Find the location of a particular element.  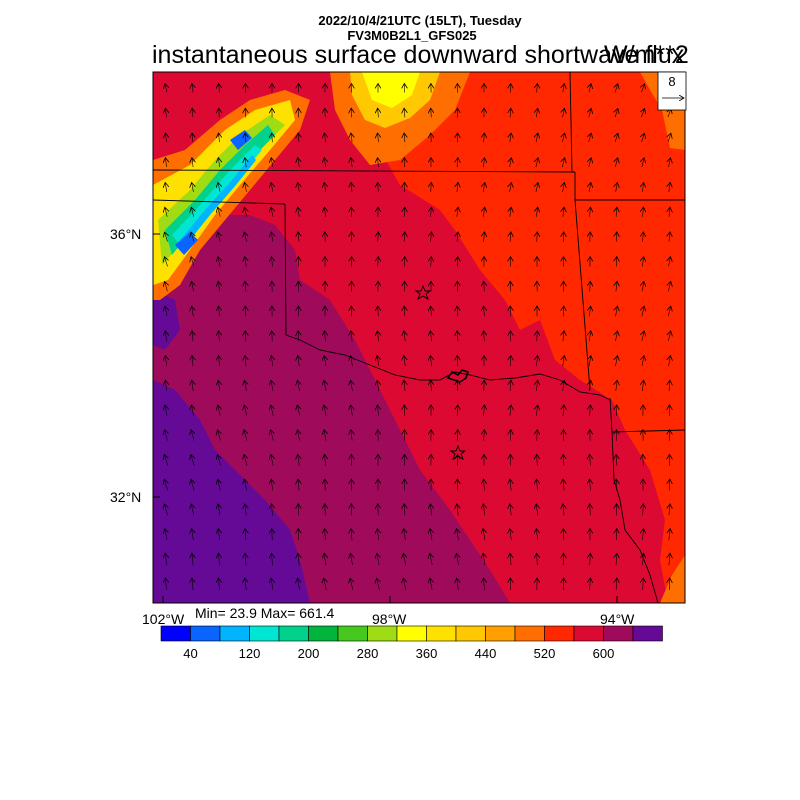

min-max-stats: Min= 23.9 Max= 661.4 is located at coordinates (265, 613).